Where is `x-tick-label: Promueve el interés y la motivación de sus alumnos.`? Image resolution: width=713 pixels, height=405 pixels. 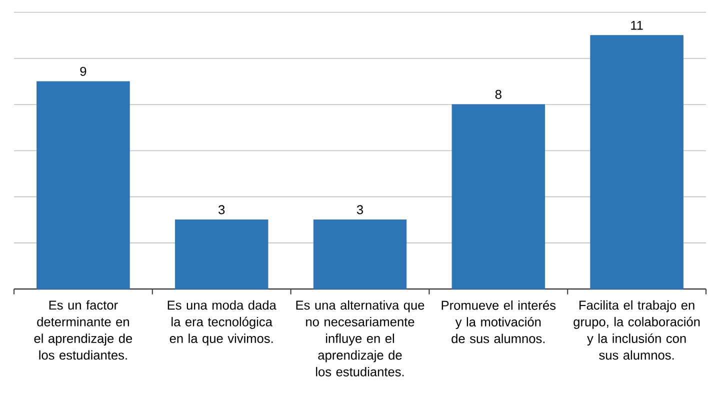
x-tick-label: Promueve el interés y la motivación de sus alumnos. is located at coordinates (499, 322).